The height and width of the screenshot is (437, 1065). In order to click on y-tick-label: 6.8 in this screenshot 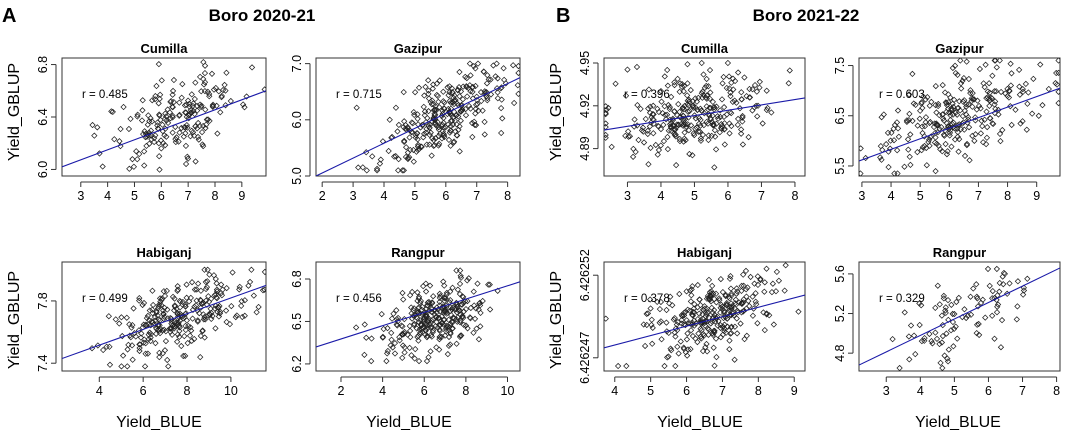, I will do `click(43, 64)`.